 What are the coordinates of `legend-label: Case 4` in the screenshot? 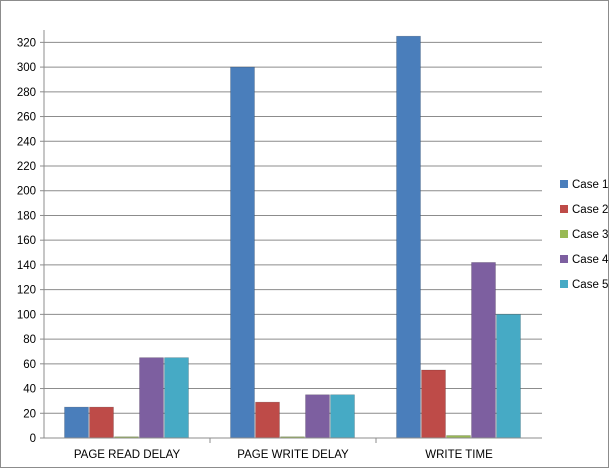 It's located at (590, 260).